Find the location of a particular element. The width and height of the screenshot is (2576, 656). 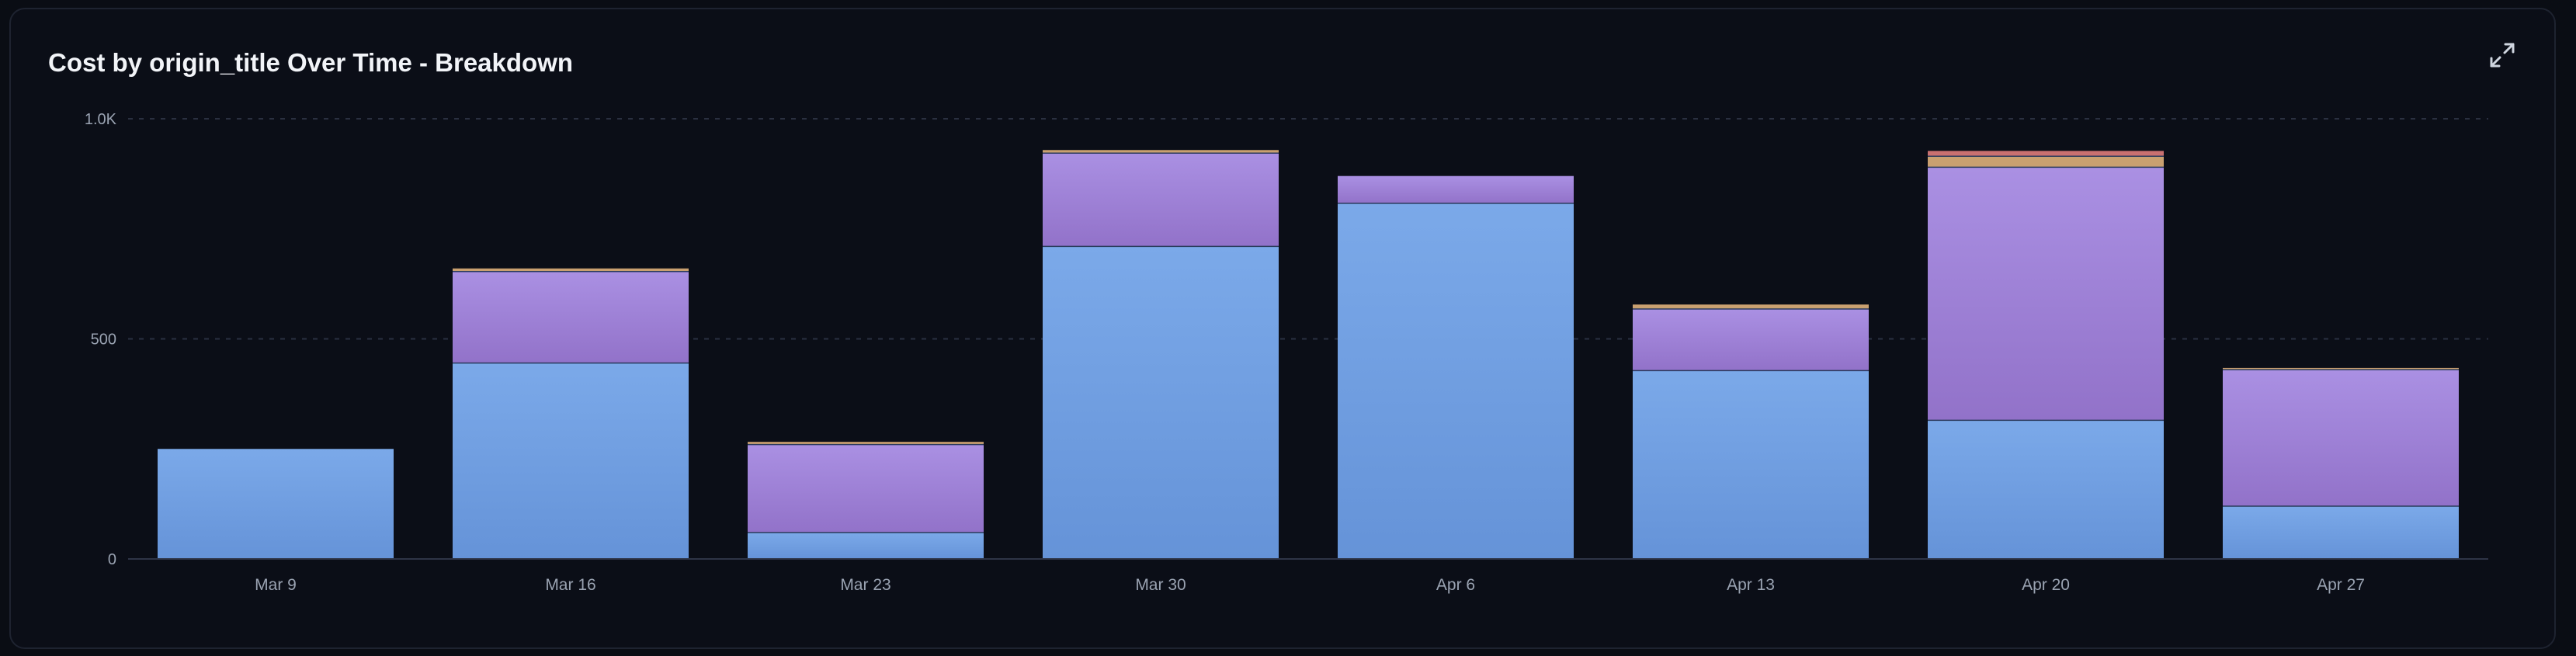

x-tick-label: Mar 9 is located at coordinates (276, 585).